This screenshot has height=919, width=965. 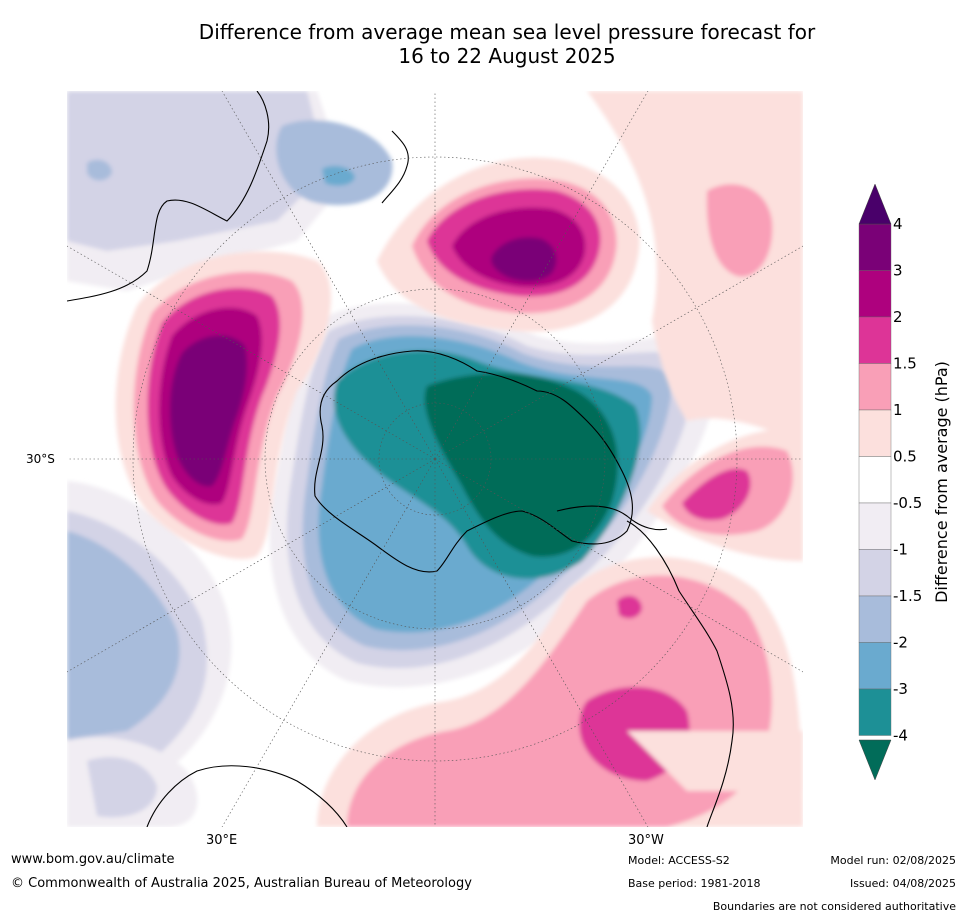 What do you see at coordinates (612, 518) in the screenshot?
I see `antarctic-peninsula-coastline` at bounding box center [612, 518].